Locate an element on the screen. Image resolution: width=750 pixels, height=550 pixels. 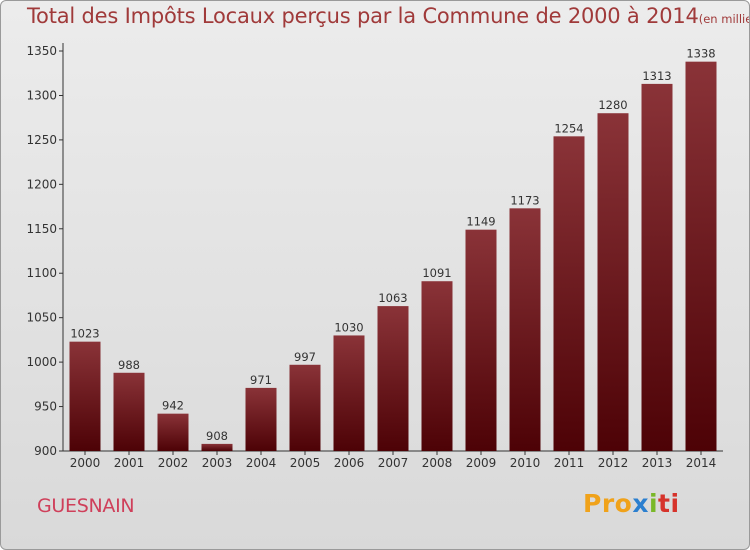
logo-part-2: x is located at coordinates (640, 503).